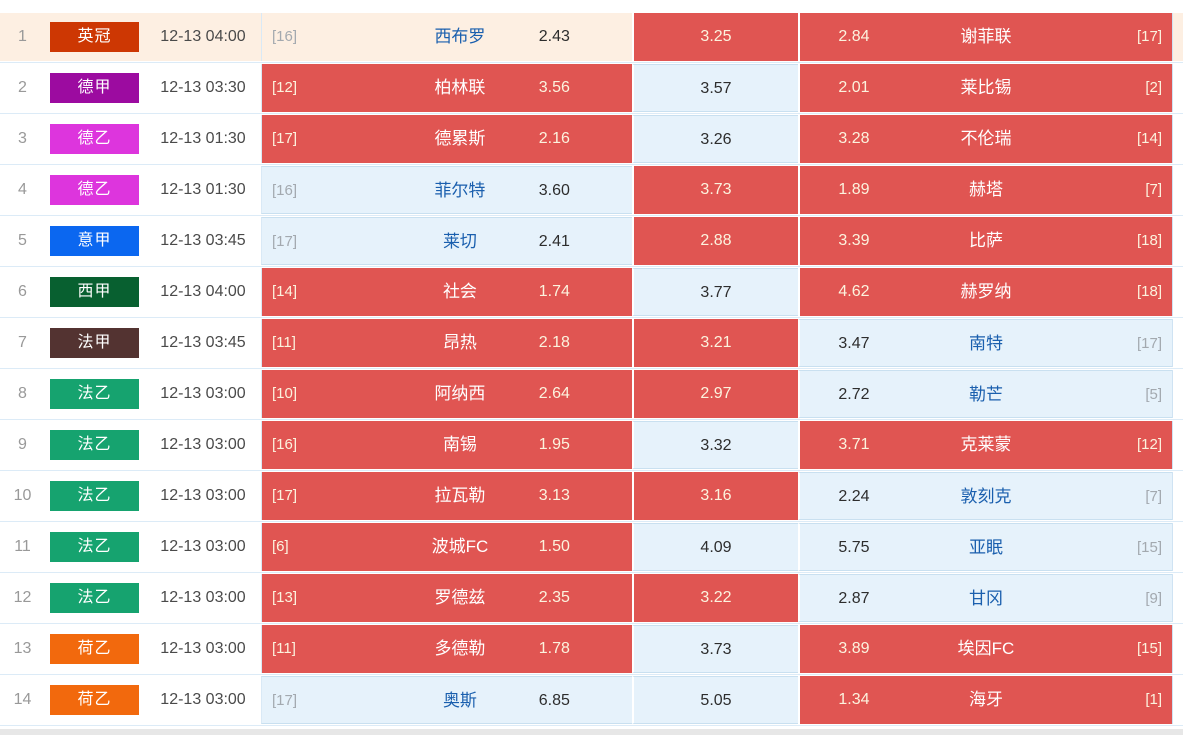  What do you see at coordinates (460, 190) in the screenshot?
I see `home-team-link: 菲尔特` at bounding box center [460, 190].